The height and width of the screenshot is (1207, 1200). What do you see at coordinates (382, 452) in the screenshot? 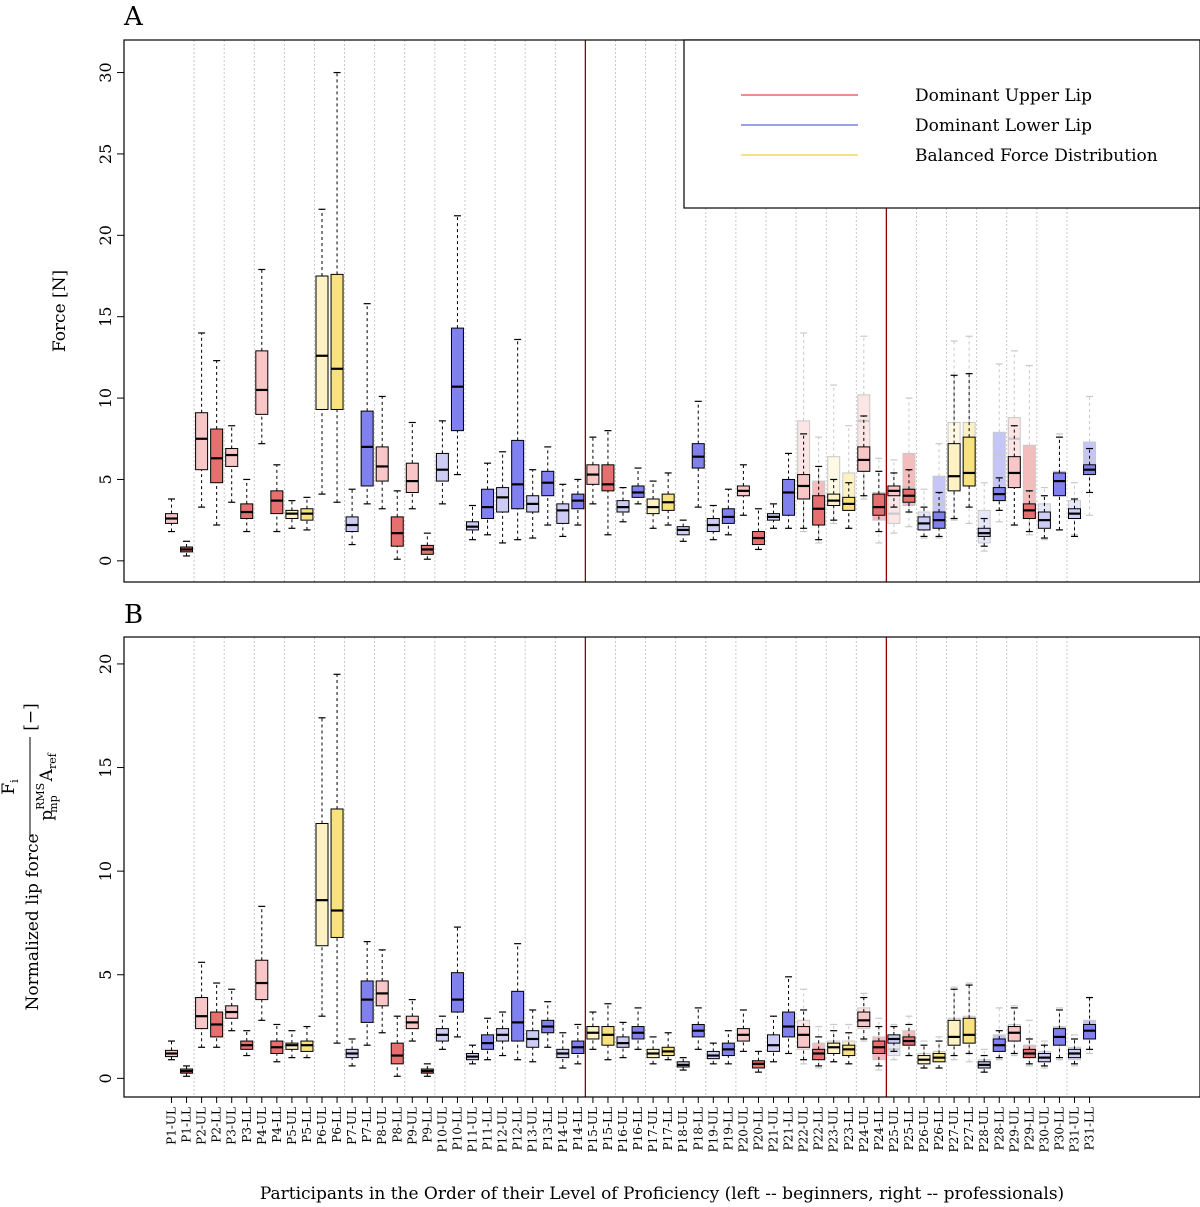
I see `box-p8-ul` at bounding box center [382, 452].